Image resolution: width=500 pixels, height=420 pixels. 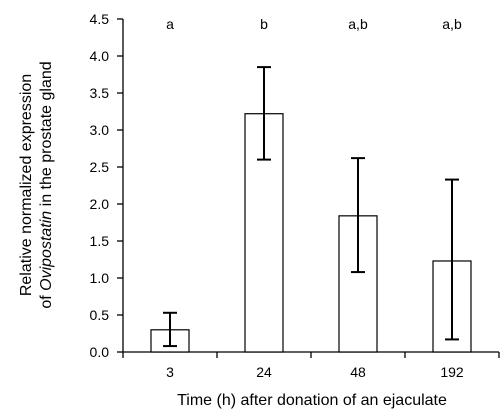 What do you see at coordinates (170, 24) in the screenshot?
I see `significance-label: a` at bounding box center [170, 24].